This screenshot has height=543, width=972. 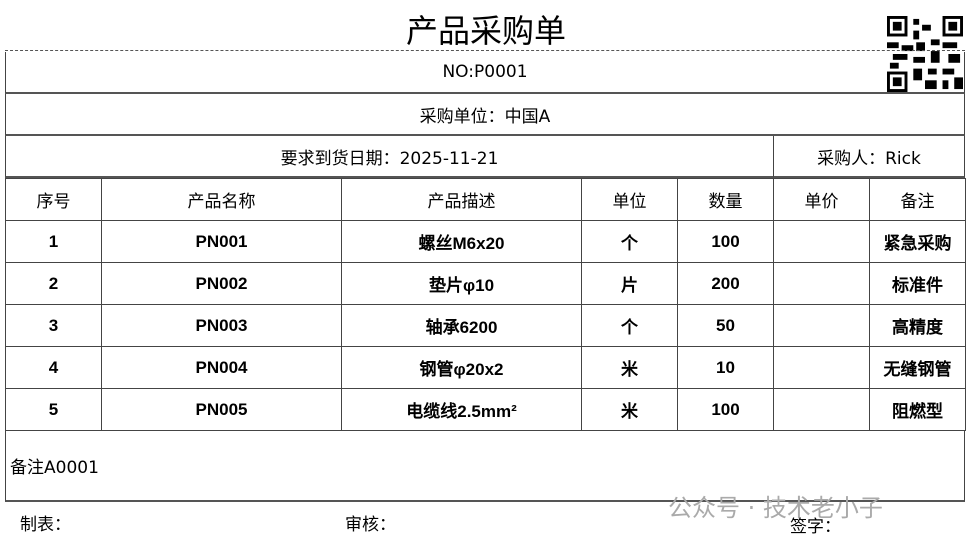 I want to click on table-cell: PN003, so click(x=221, y=325).